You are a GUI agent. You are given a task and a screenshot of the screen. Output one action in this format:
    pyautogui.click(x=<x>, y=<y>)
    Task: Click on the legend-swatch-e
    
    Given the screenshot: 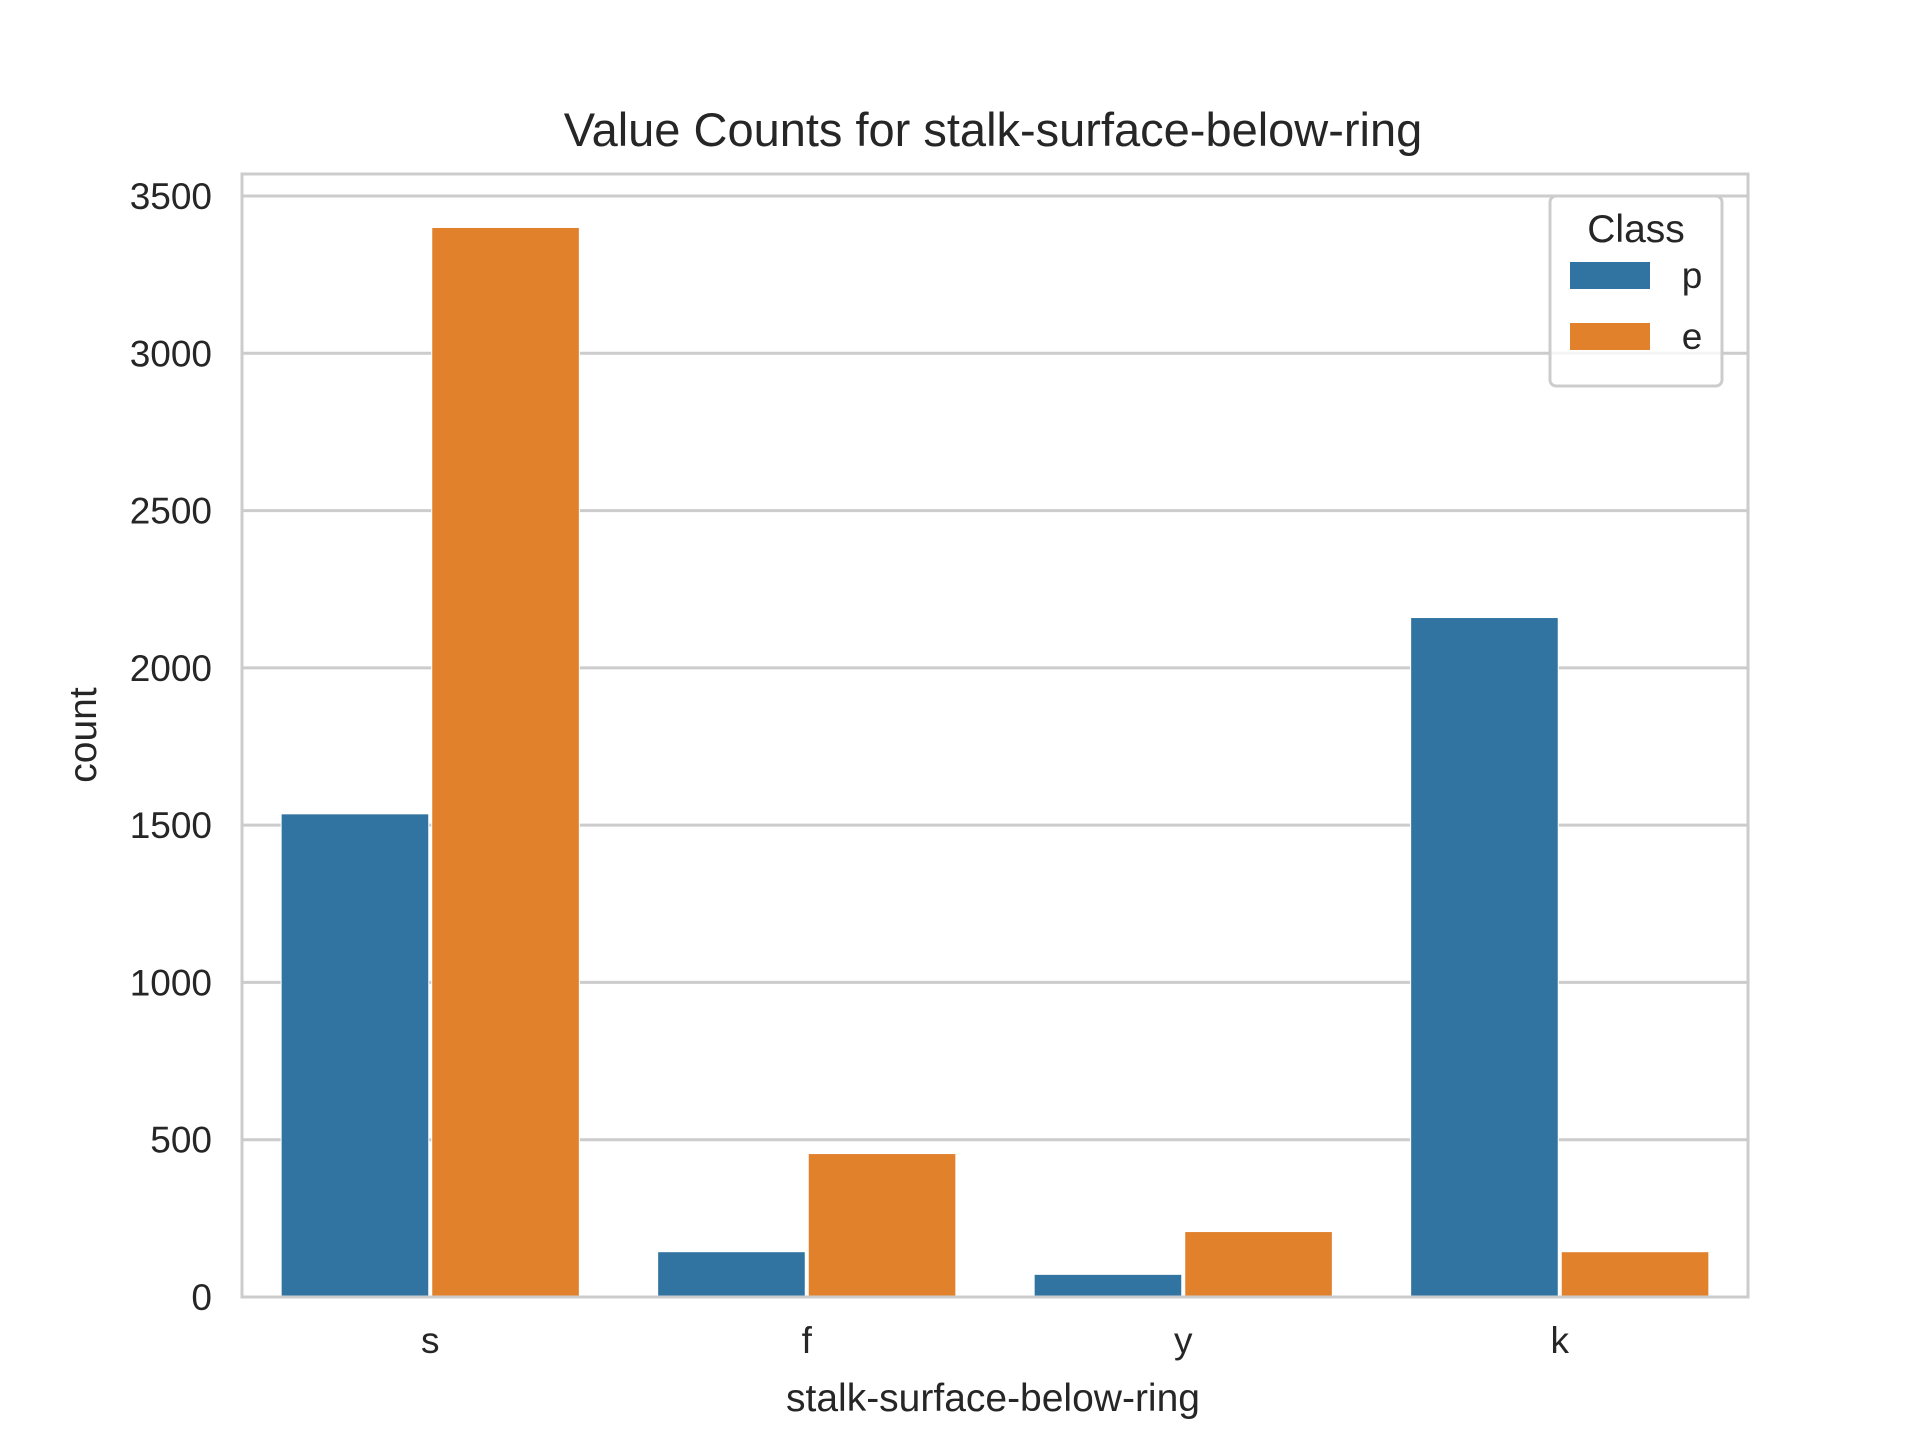 What is the action you would take?
    pyautogui.click(x=1610, y=336)
    